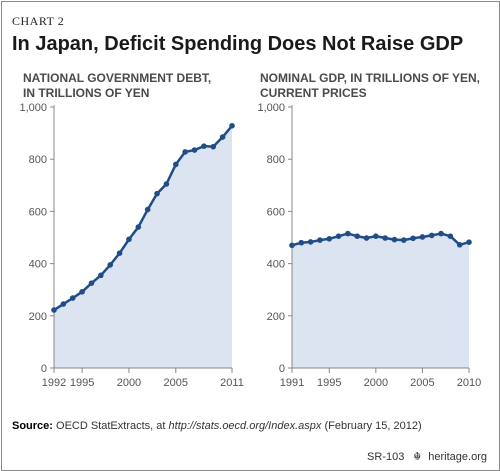 This screenshot has height=471, width=500. What do you see at coordinates (427, 456) in the screenshot?
I see `report-info: SR-103 ☬ heritage.org` at bounding box center [427, 456].